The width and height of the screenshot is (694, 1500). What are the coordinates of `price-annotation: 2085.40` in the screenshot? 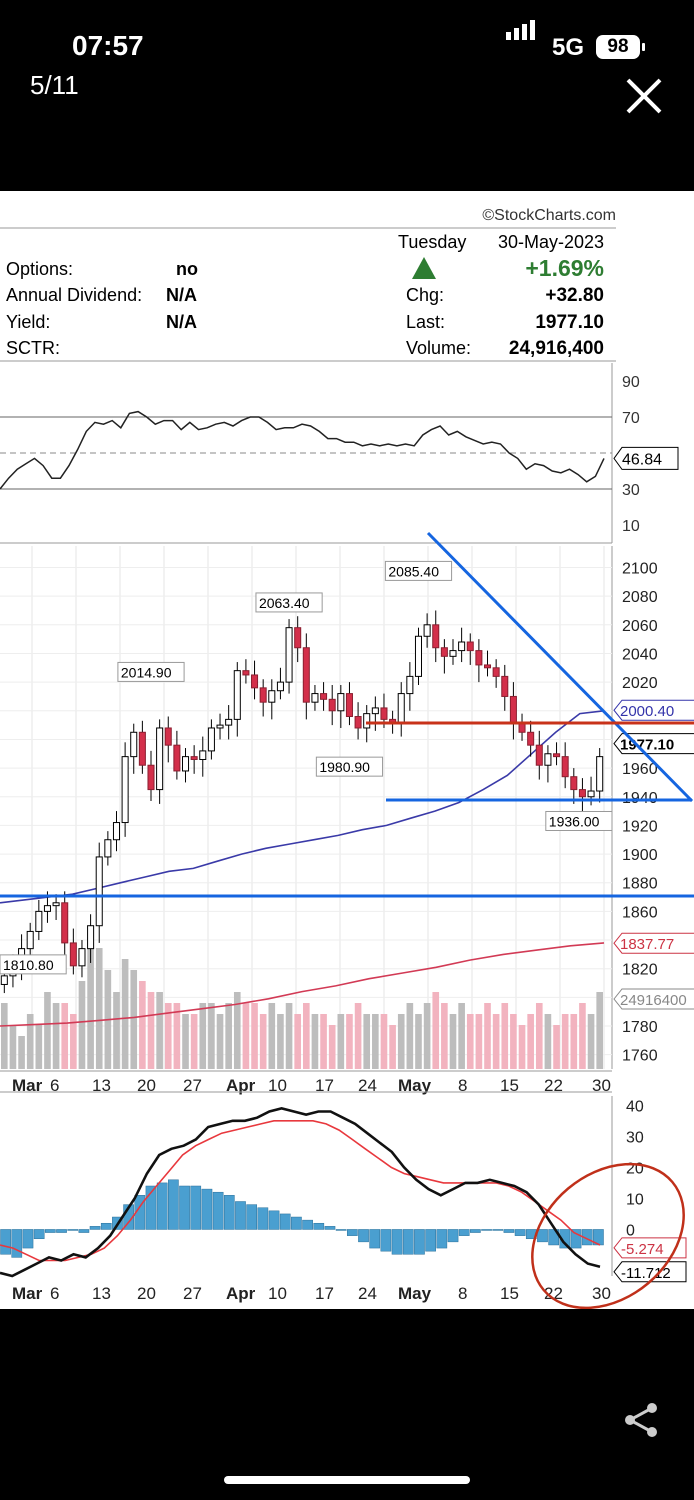 It's located at (413, 571).